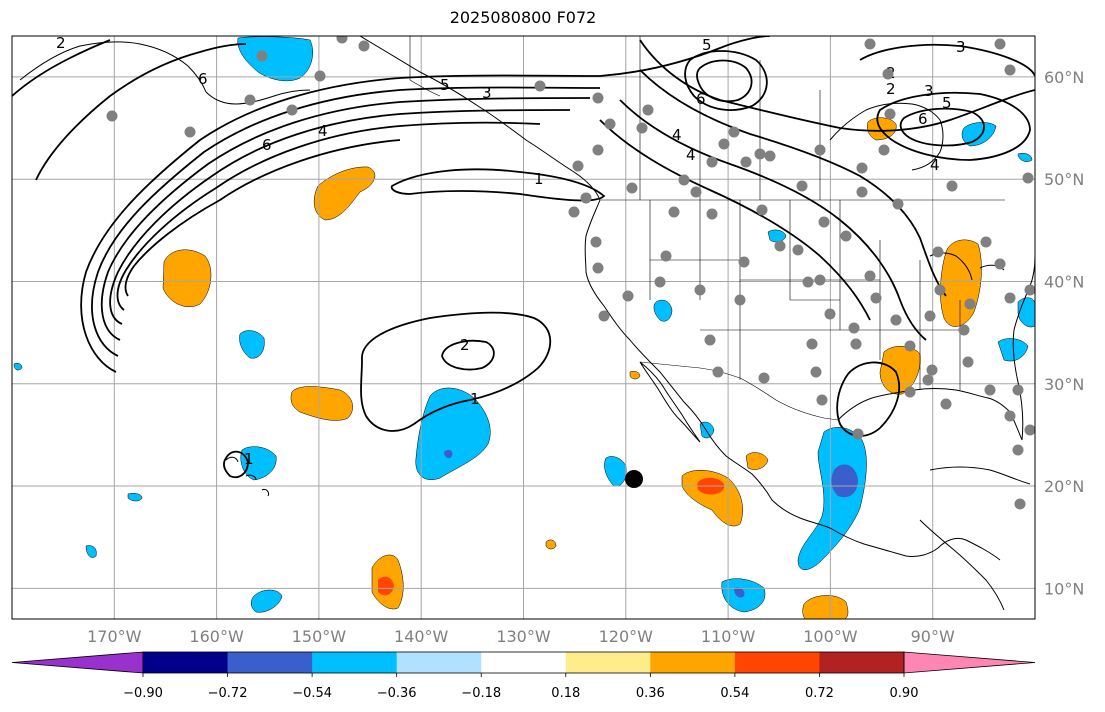  What do you see at coordinates (868, 399) in the screenshot?
I see `contour-gulf` at bounding box center [868, 399].